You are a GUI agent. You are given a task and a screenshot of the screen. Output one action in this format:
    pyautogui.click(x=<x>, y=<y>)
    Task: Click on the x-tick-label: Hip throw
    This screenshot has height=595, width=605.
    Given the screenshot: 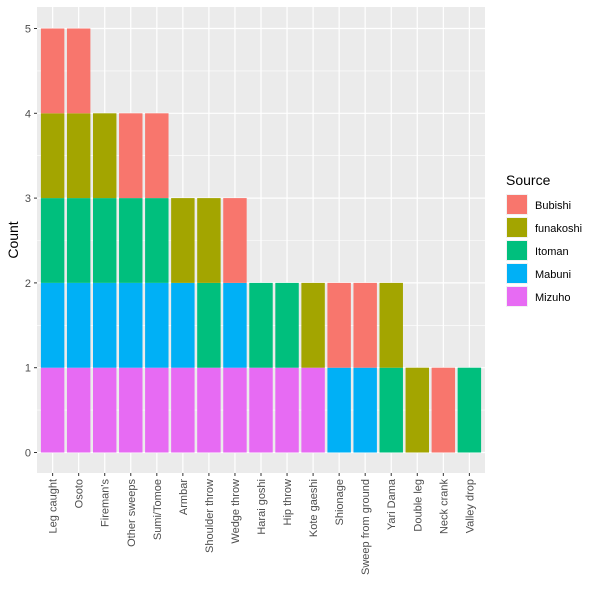 What is the action you would take?
    pyautogui.click(x=288, y=502)
    